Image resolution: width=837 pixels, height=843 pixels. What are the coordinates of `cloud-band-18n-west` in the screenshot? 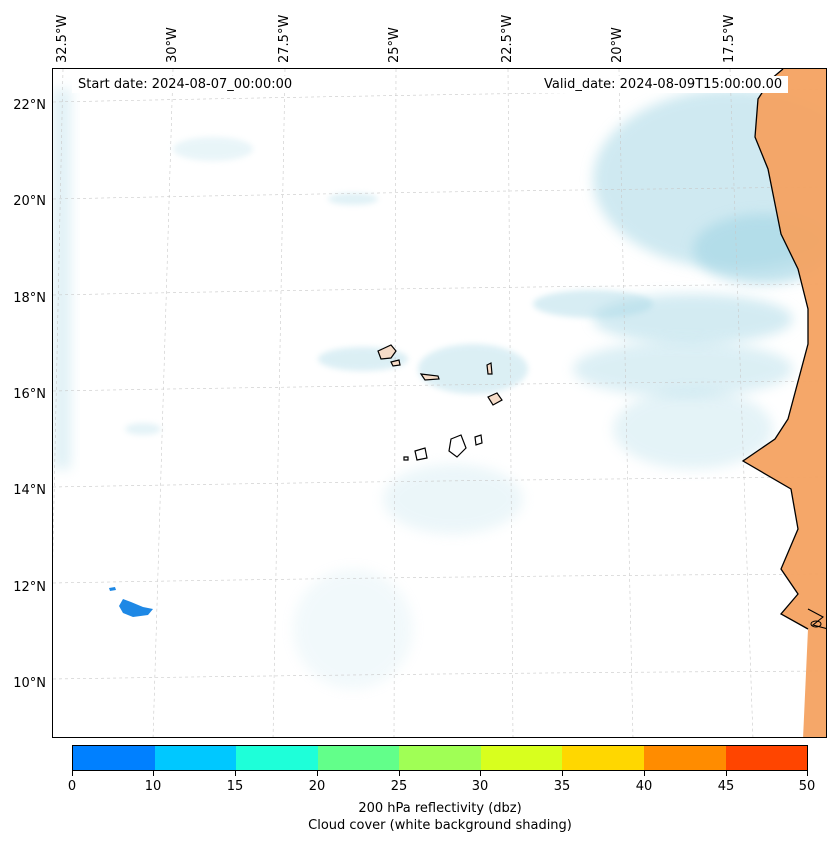 It's located at (593, 304).